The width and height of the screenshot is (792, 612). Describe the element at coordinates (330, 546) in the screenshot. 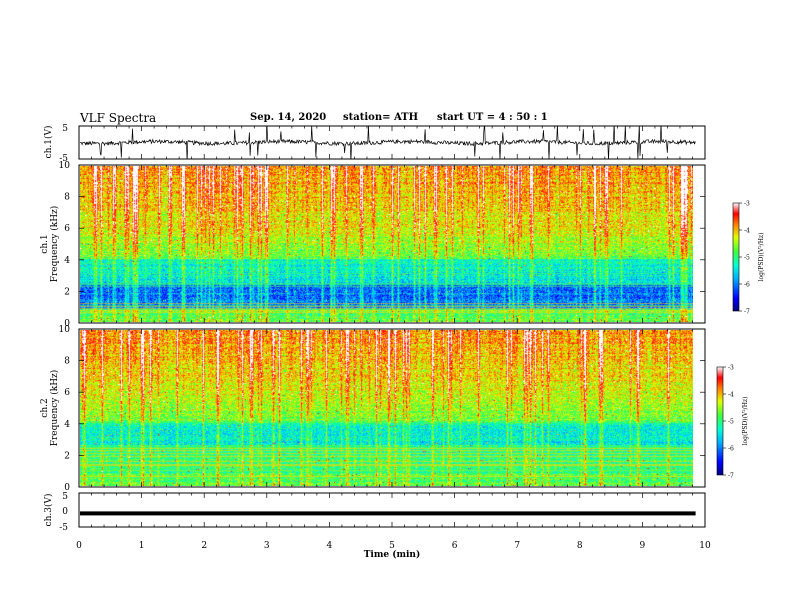

I see `x-tick-label: 4` at that location.